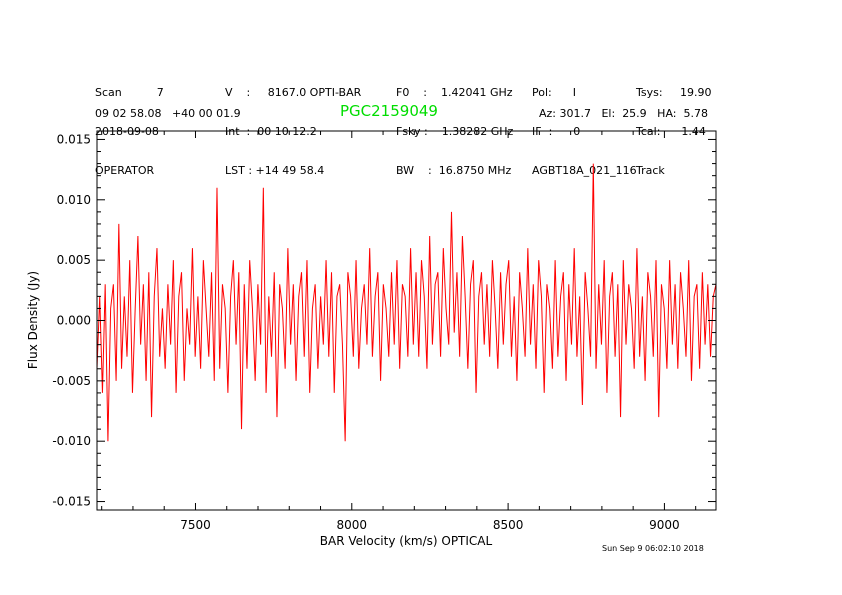 This screenshot has width=842, height=595. I want to click on pointing-info: Az: 301.7 El: 25.9 HA: 5.78, so click(623, 113).